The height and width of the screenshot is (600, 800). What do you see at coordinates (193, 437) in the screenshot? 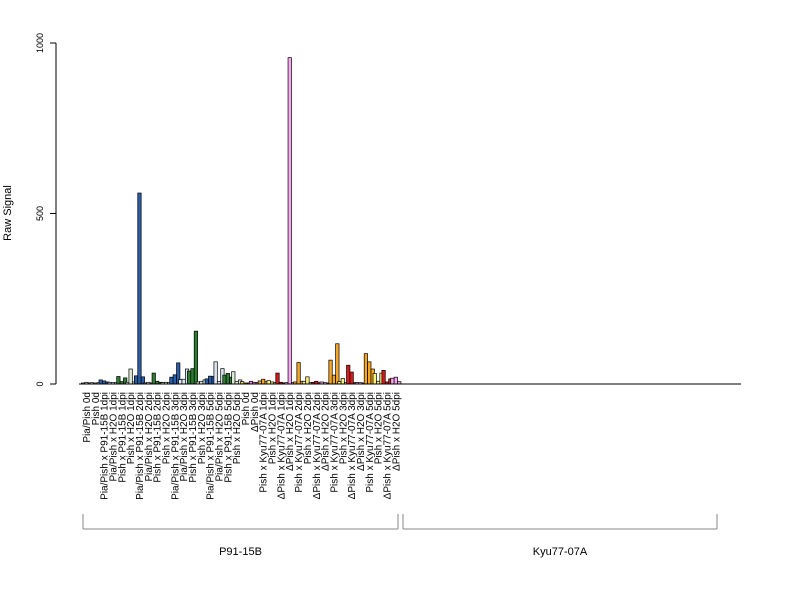
I see `x-tick-label: Pish x P91-15B 3dpi` at bounding box center [193, 437].